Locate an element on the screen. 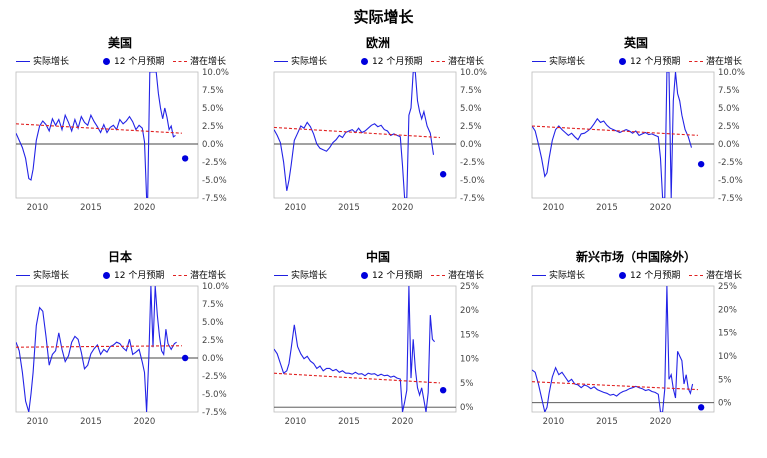 This screenshot has width=767, height=458. y-tick-label: -2.5% is located at coordinates (472, 163).